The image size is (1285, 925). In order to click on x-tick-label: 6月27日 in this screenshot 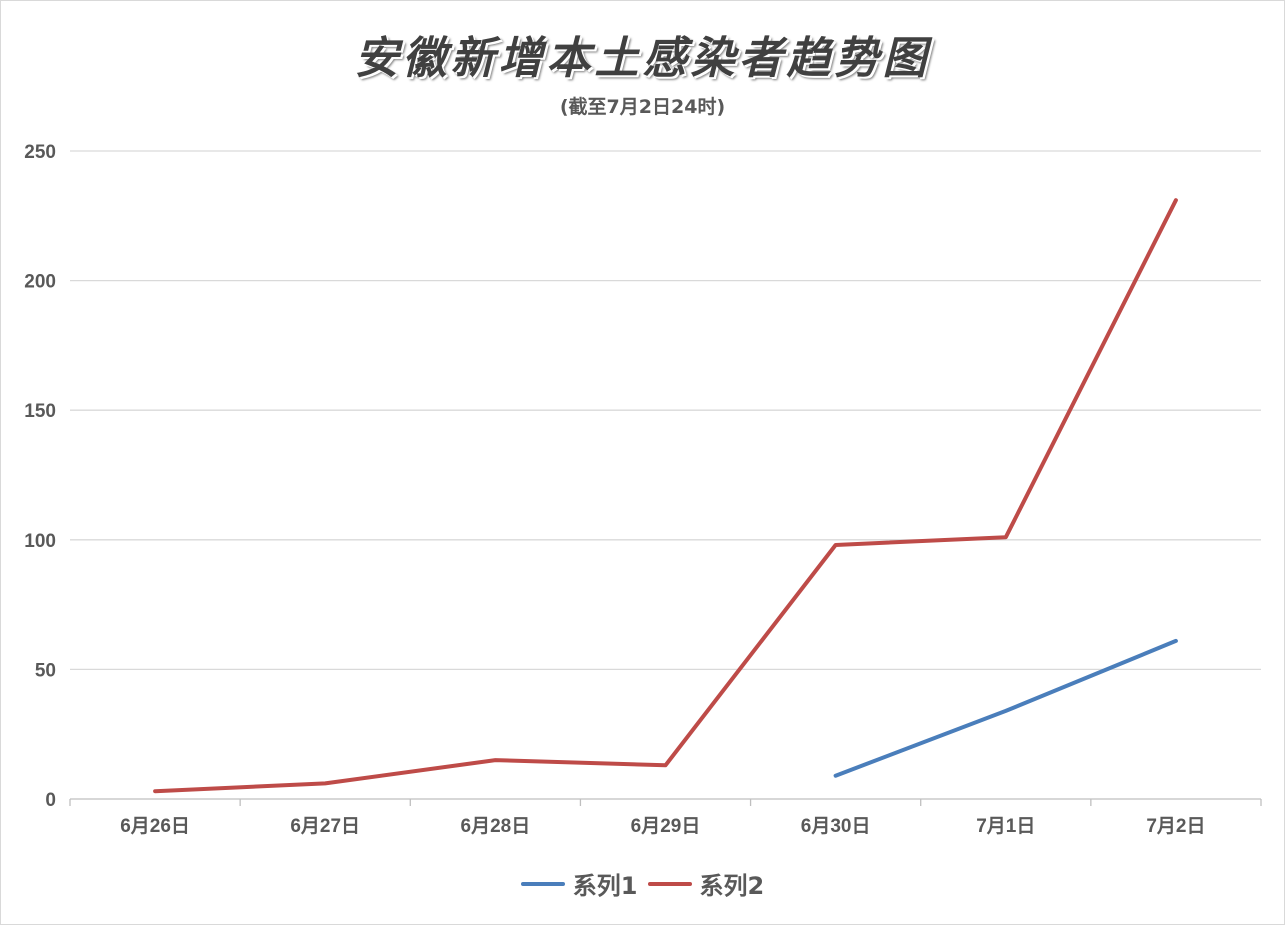, I will do `click(325, 826)`.